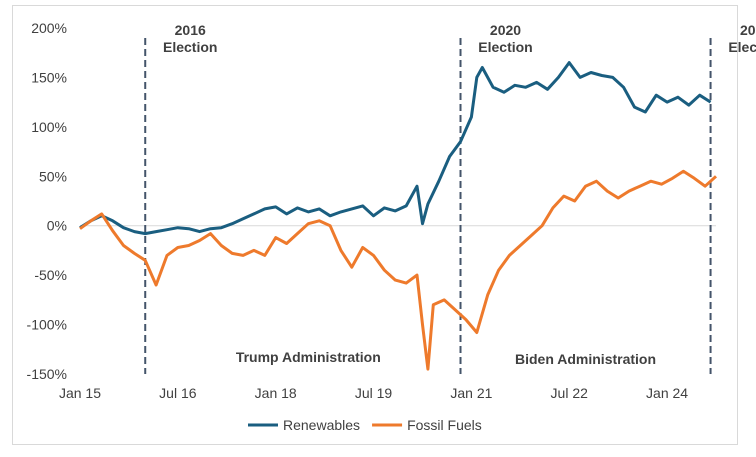 This screenshot has height=457, width=756. Describe the element at coordinates (471, 393) in the screenshot. I see `x-tick-label: Jan 21` at that location.